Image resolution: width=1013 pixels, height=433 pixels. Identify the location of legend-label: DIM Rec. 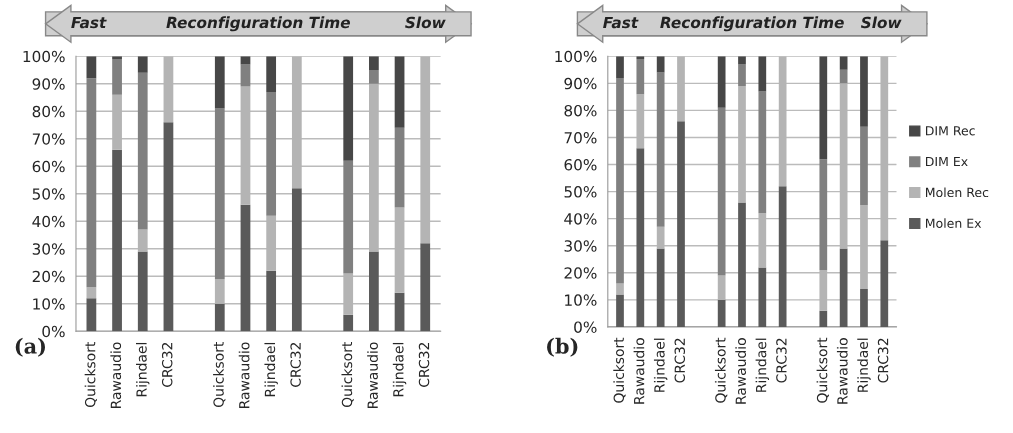
(950, 131).